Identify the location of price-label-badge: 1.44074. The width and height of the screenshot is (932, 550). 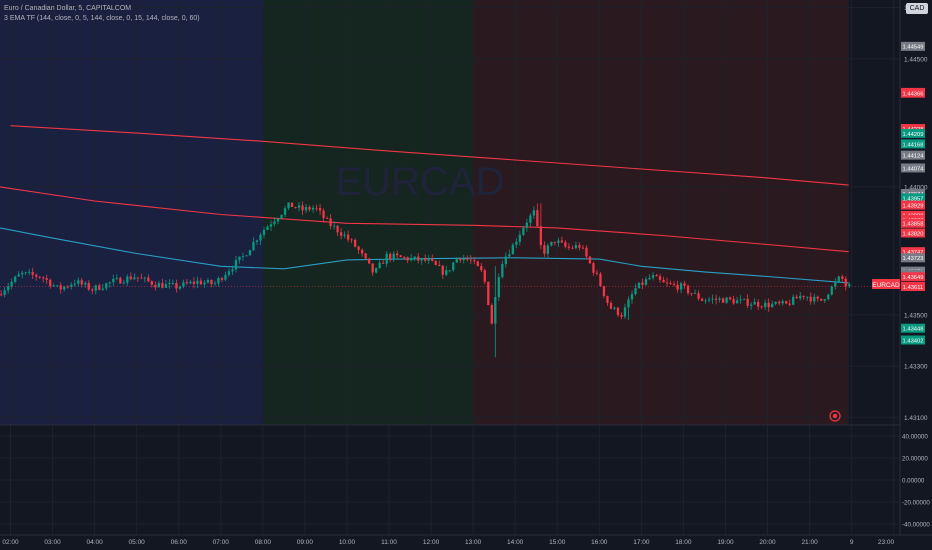
(913, 168).